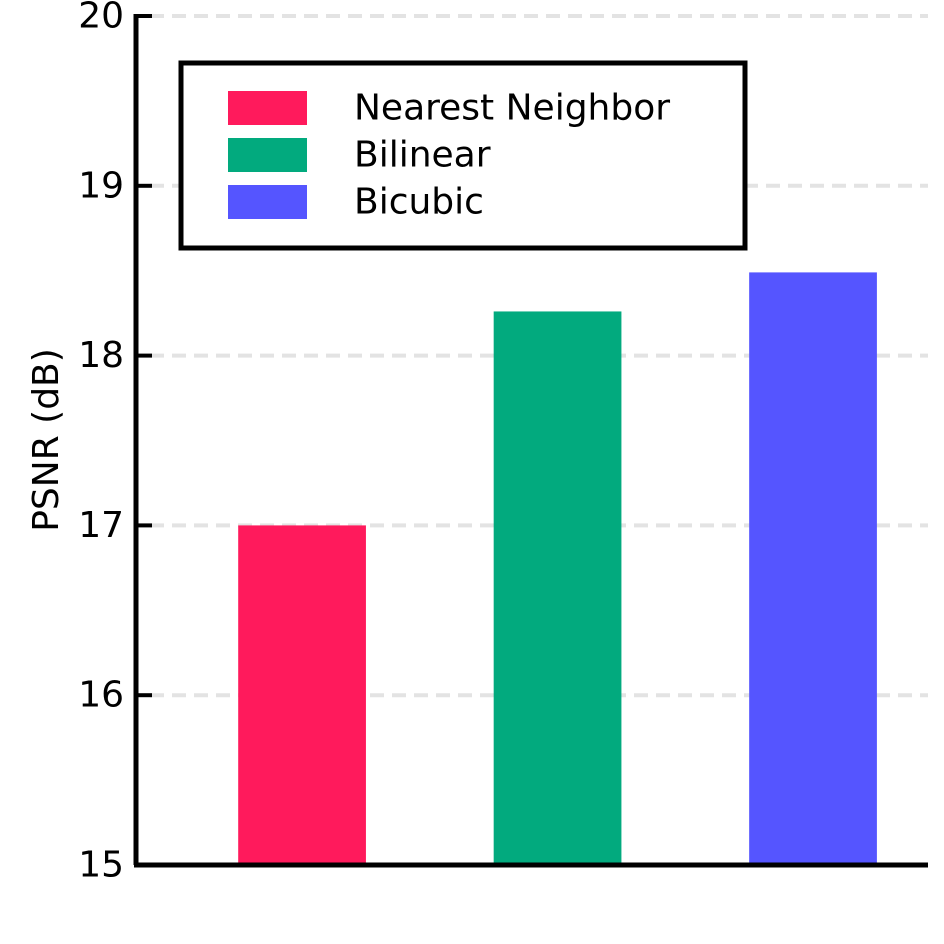 Image resolution: width=944 pixels, height=944 pixels. Describe the element at coordinates (101, 525) in the screenshot. I see `y-tick-label: 17` at that location.